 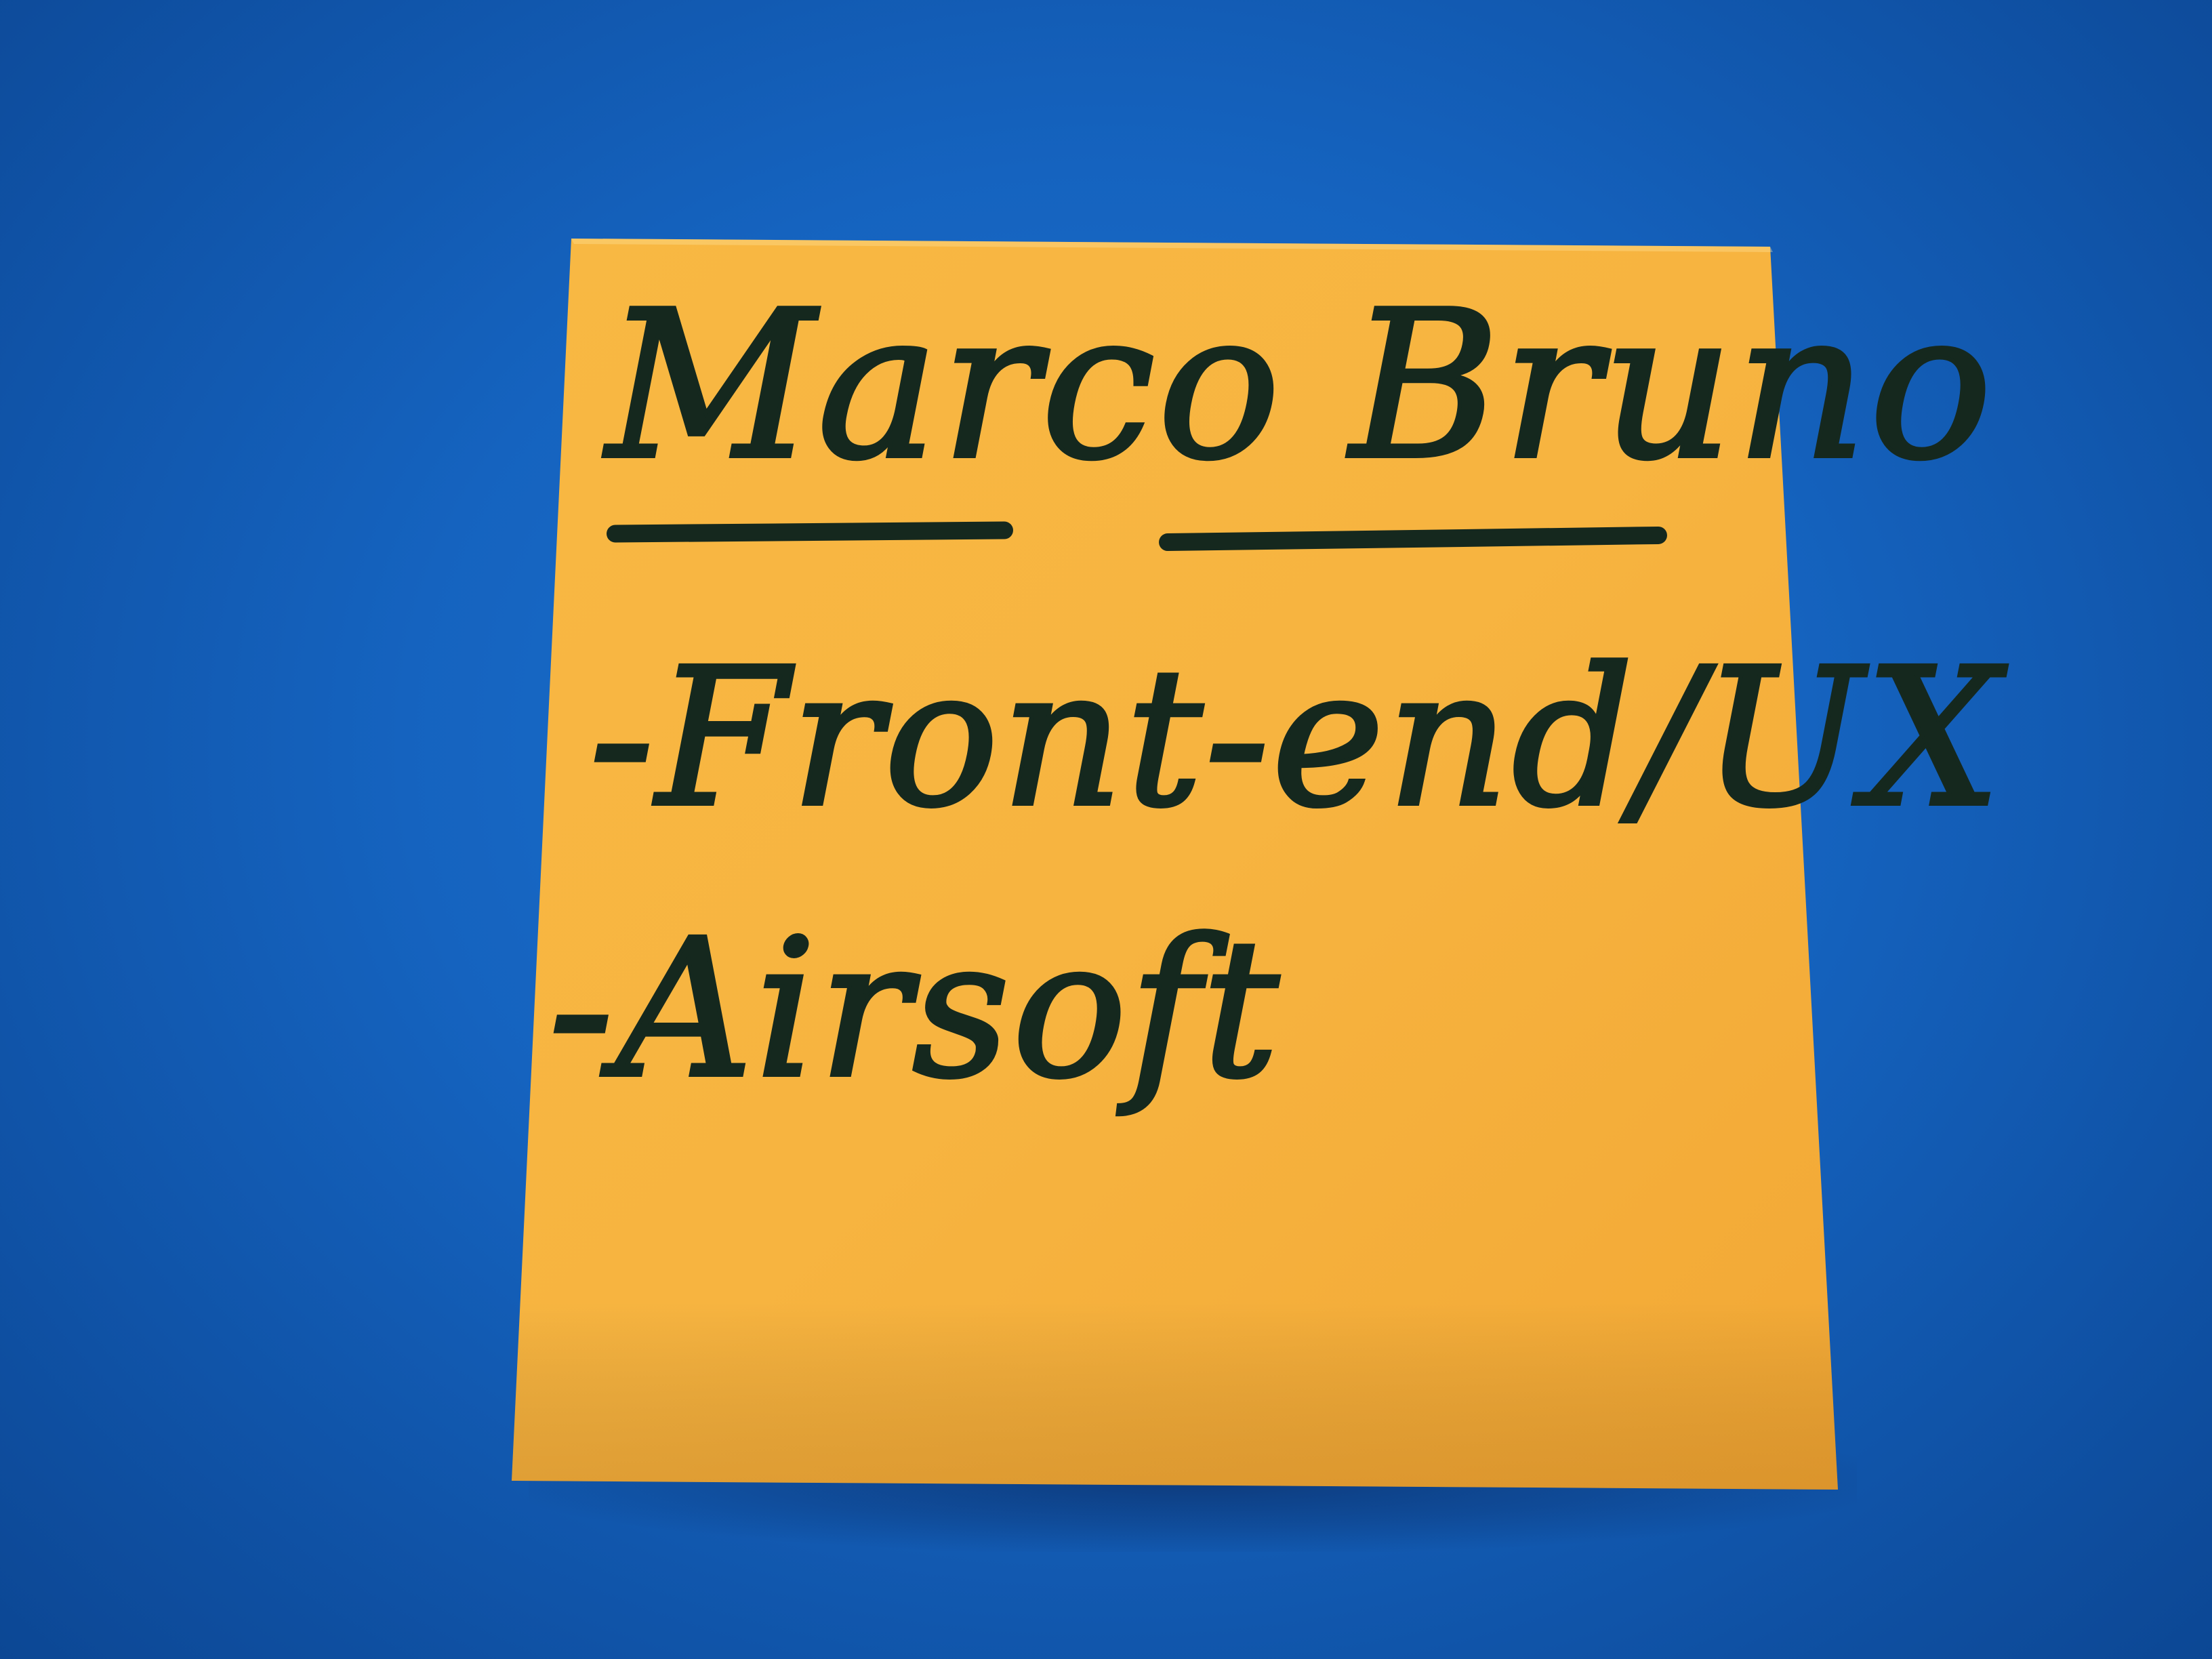 What do you see at coordinates (1300, 386) in the screenshot?
I see `note-name: Marco Bruno` at bounding box center [1300, 386].